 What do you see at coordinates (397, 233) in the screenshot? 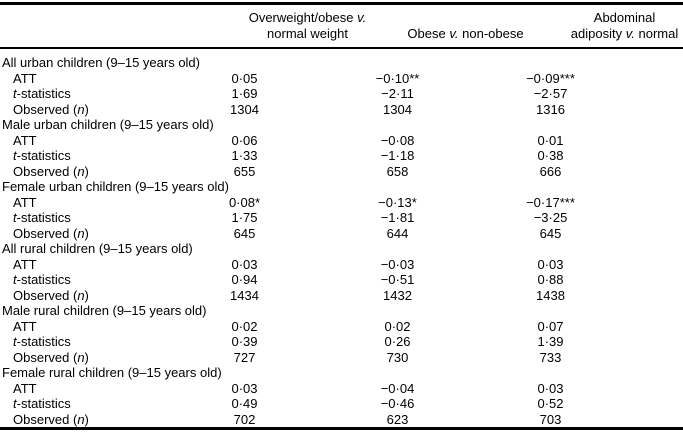
I see `cell-value: 644` at bounding box center [397, 233].